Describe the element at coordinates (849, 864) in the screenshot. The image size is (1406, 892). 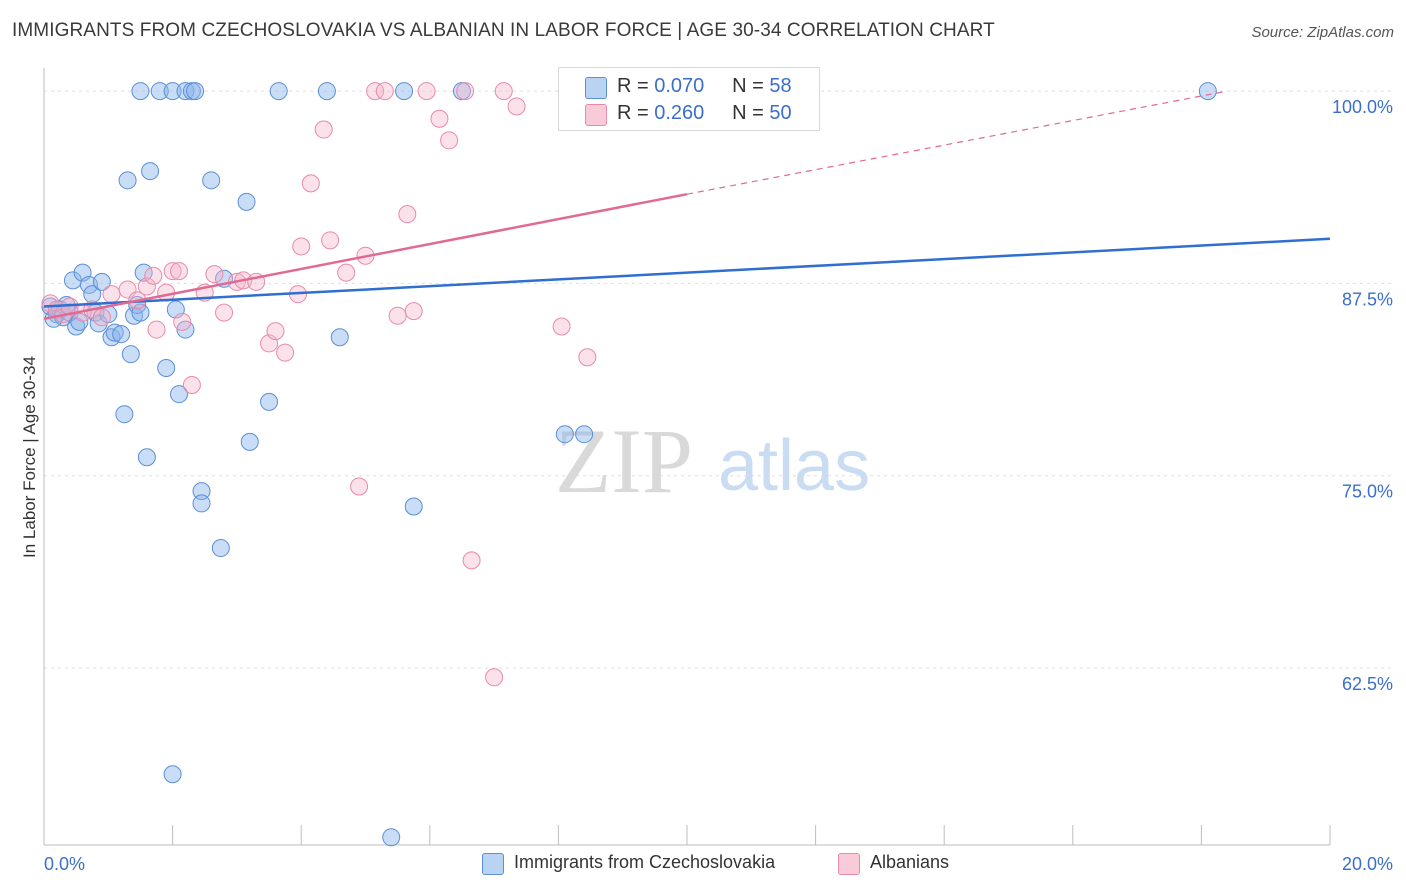
I see `series-swatch-pink` at that location.